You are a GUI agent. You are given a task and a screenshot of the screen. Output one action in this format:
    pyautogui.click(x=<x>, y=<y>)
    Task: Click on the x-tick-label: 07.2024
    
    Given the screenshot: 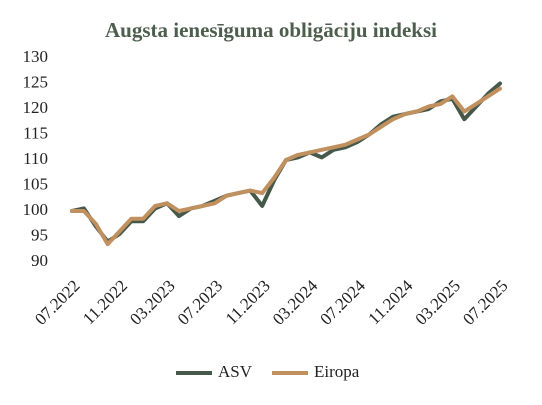 What is the action you would take?
    pyautogui.click(x=342, y=302)
    